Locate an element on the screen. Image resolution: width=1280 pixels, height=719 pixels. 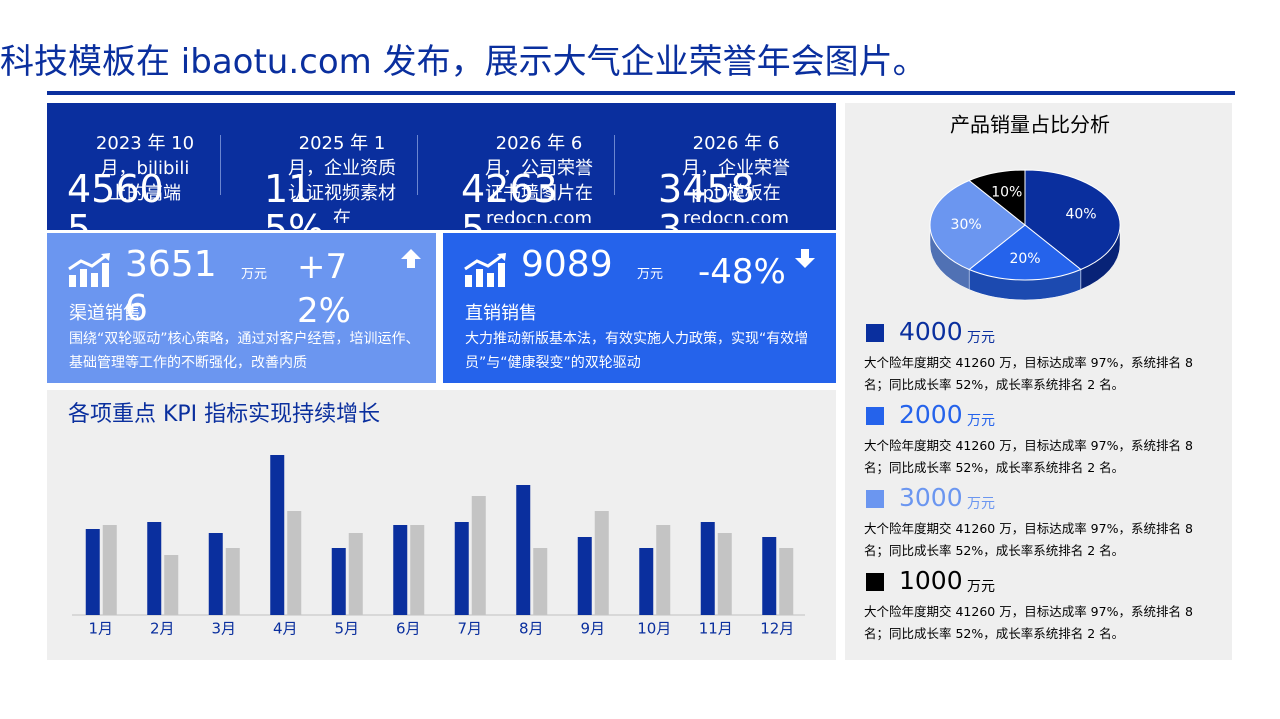
x-tick-label: 10月 is located at coordinates (654, 629).